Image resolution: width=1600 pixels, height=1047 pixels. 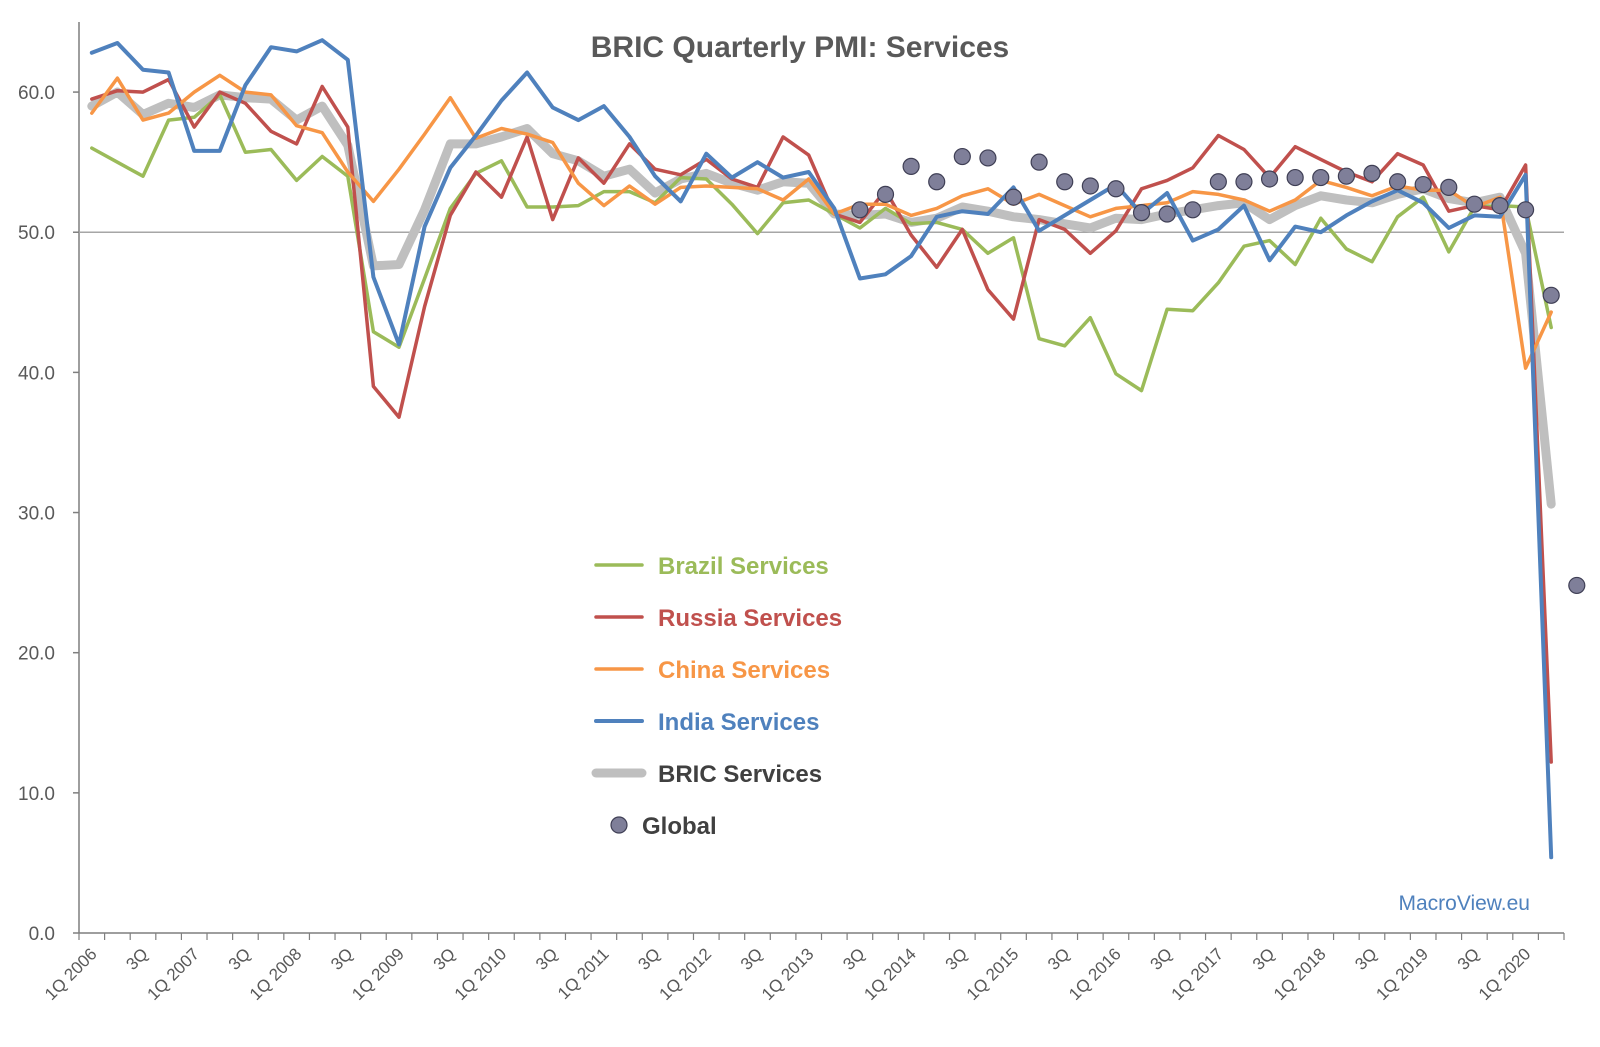 What do you see at coordinates (740, 774) in the screenshot?
I see `legend-label-bric-services: BRIC Services` at bounding box center [740, 774].